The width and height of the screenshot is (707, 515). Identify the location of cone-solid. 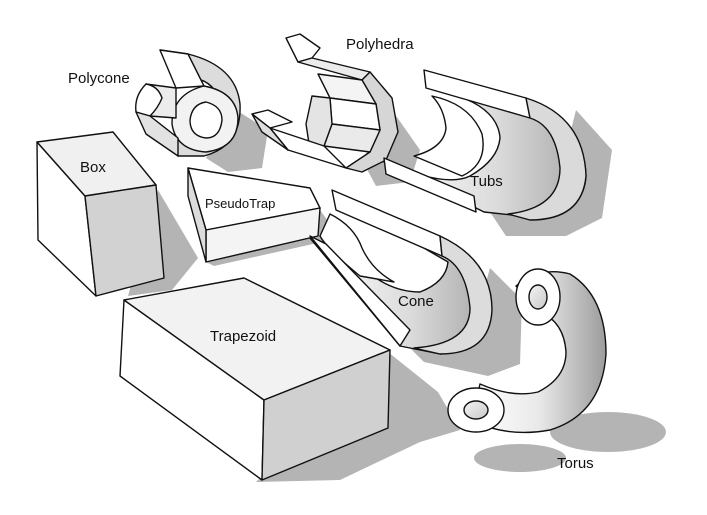
(401, 272).